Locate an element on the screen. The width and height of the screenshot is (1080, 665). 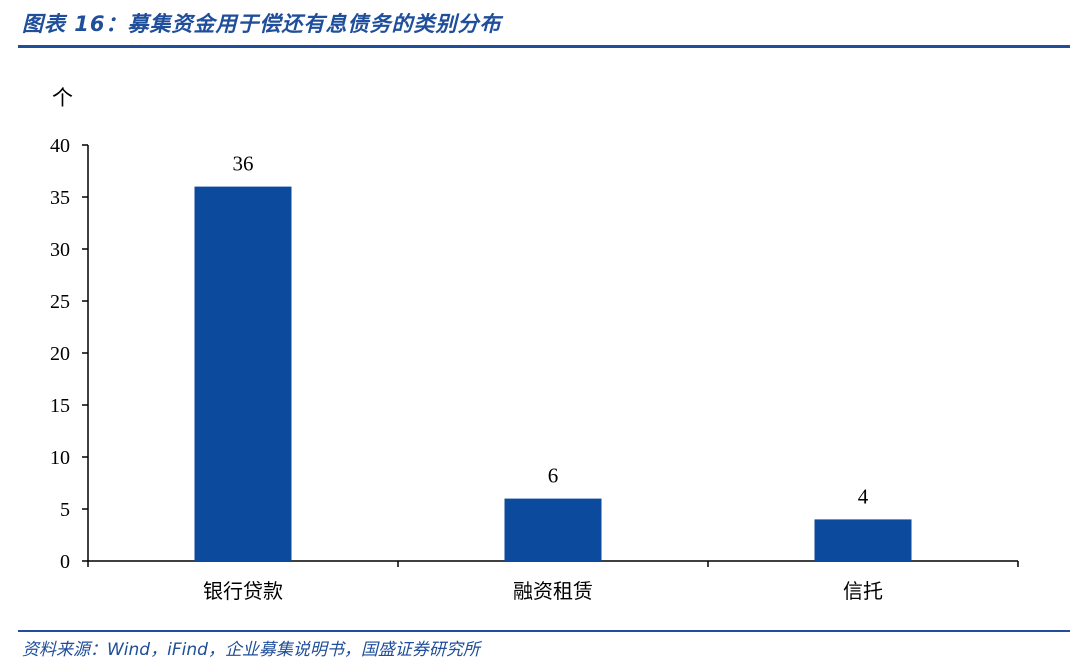
y-axis-unit-label: 个 is located at coordinates (62, 98).